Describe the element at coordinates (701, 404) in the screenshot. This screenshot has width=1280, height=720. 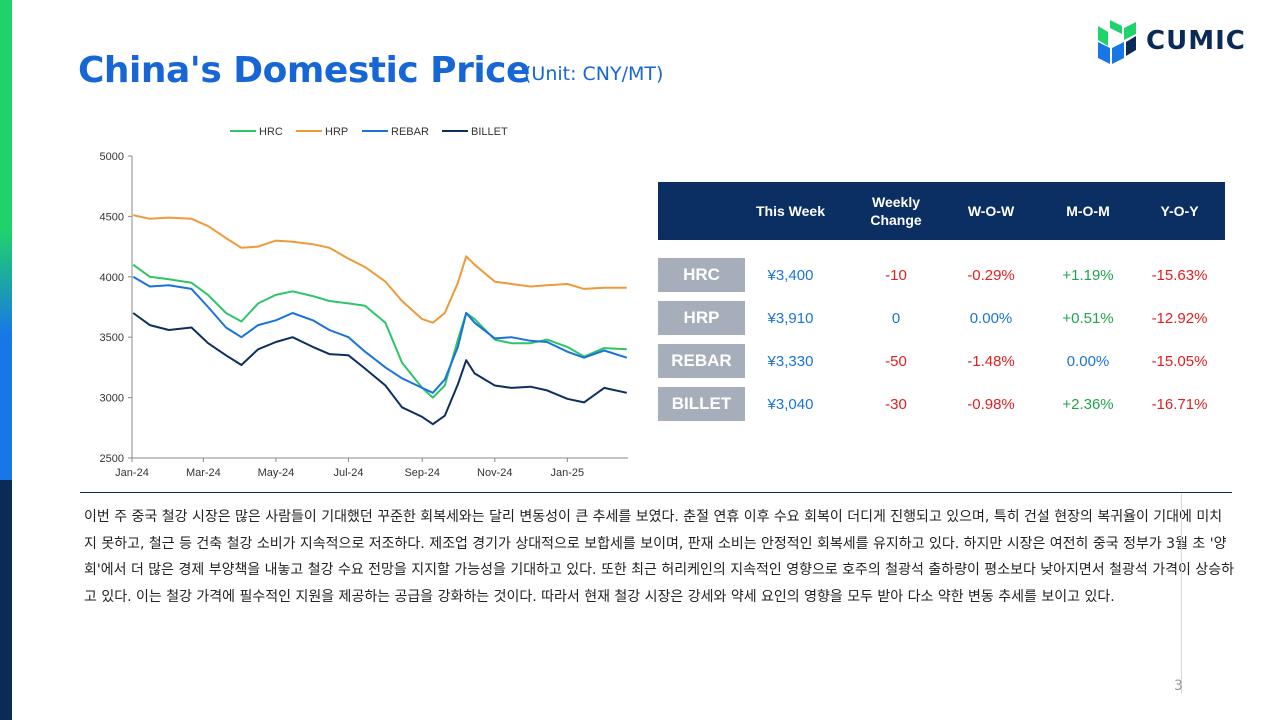
I see `row-label: BILLET` at that location.